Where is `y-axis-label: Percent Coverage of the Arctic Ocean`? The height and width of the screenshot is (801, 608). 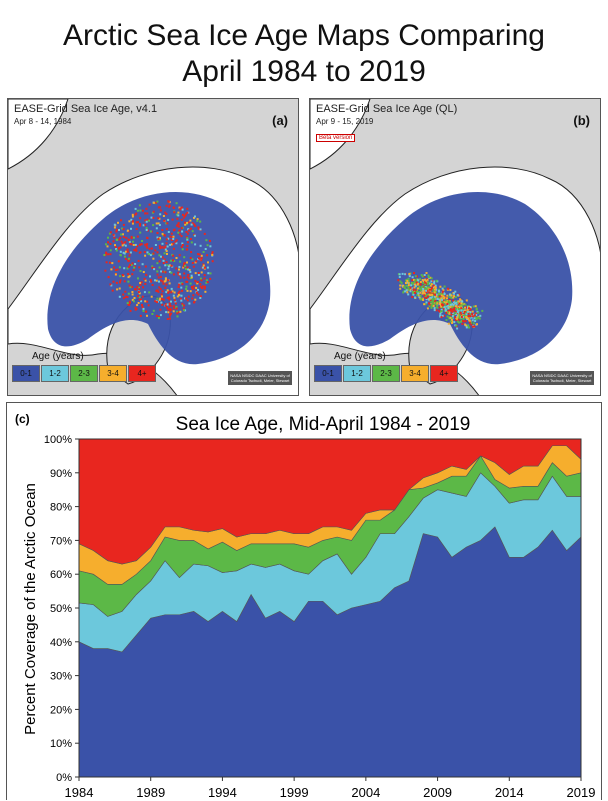
y-axis-label: Percent Coverage of the Arctic Ocean is located at coordinates (30, 609).